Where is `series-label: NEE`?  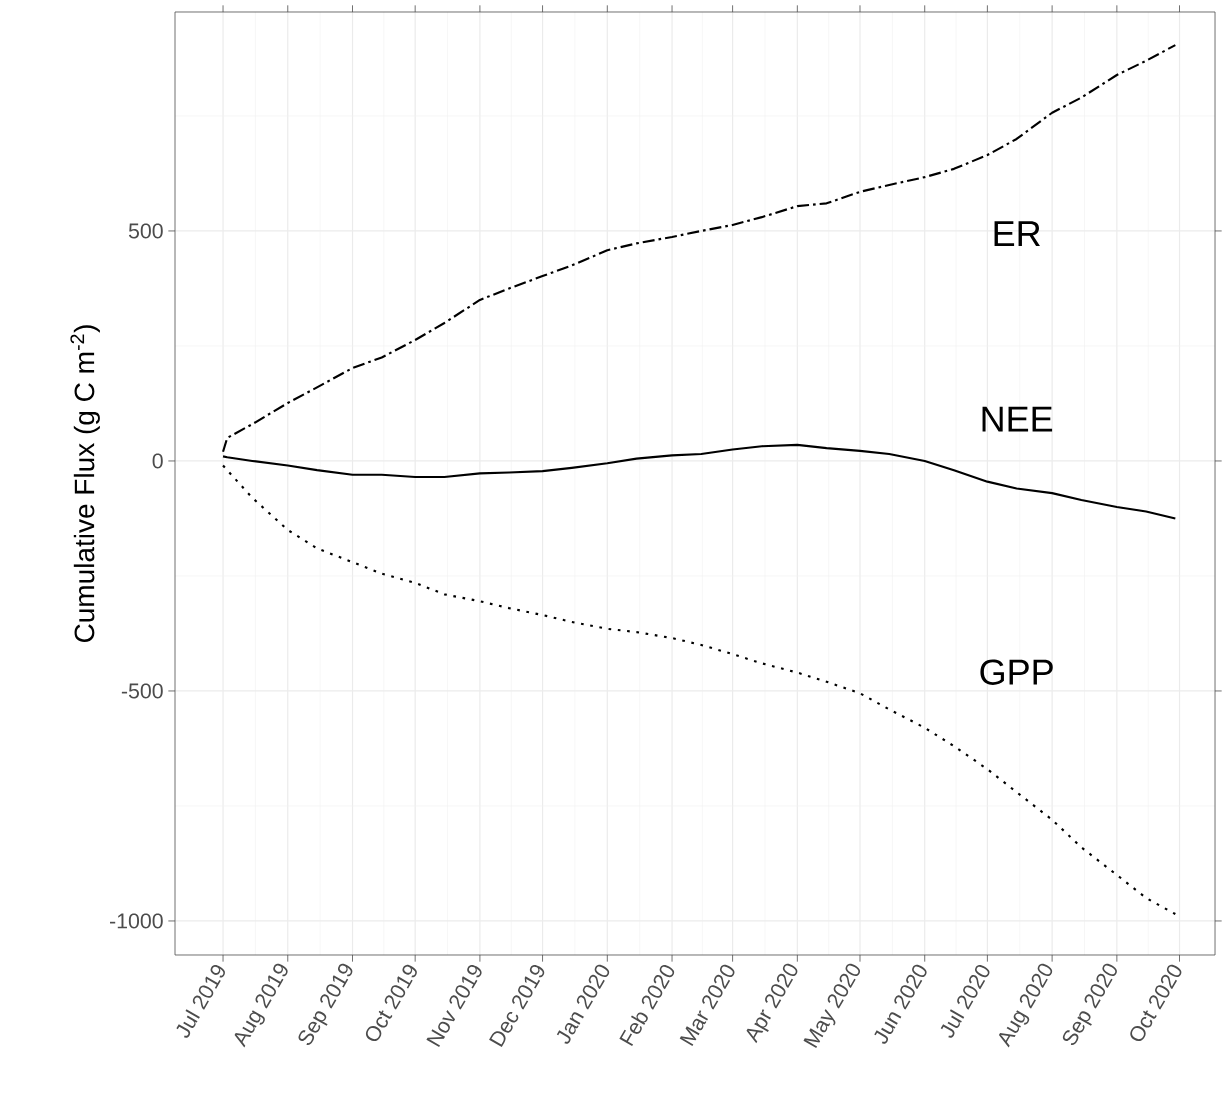
series-label: NEE is located at coordinates (1017, 419).